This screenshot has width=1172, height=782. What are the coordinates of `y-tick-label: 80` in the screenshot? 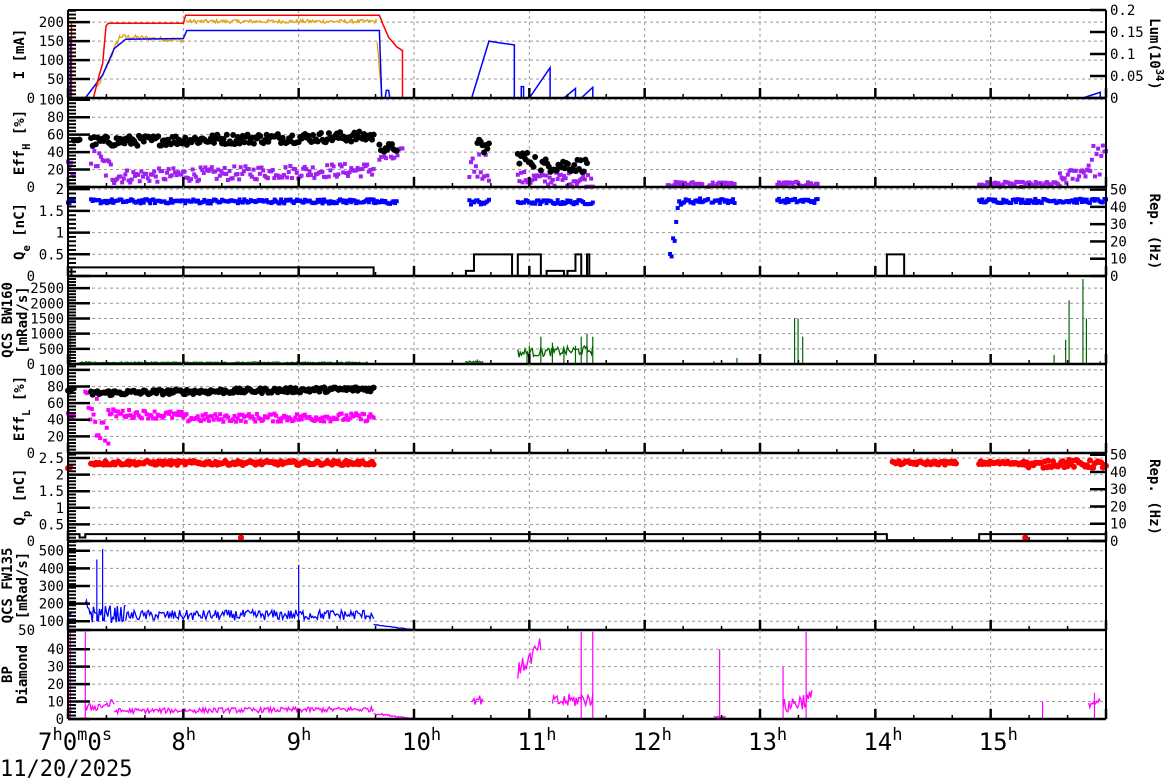 It's located at (55, 387).